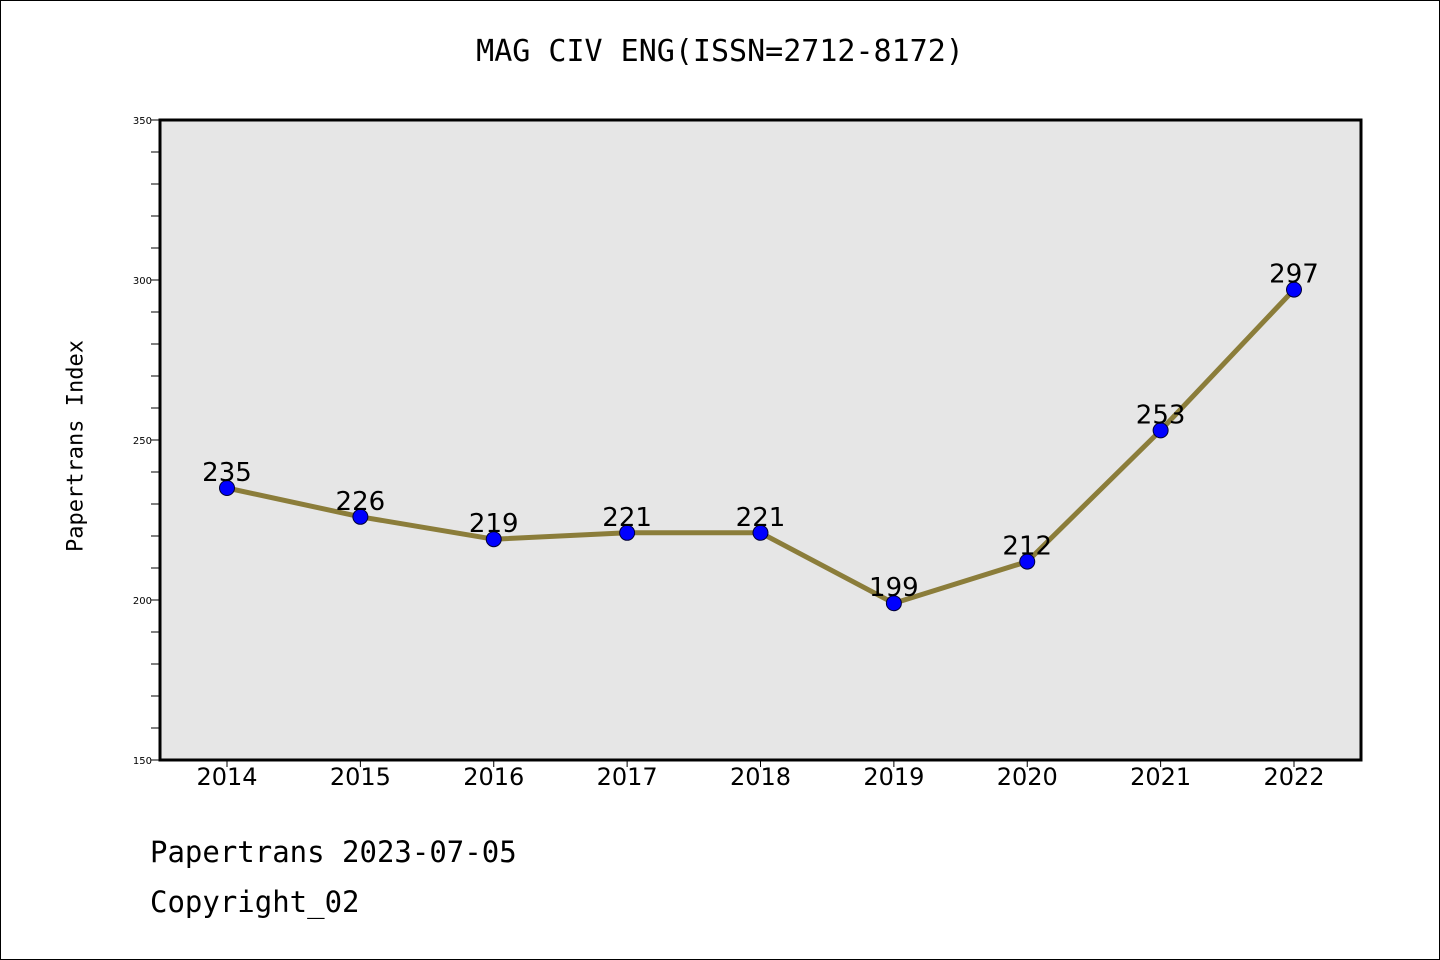 The image size is (1440, 960). Describe the element at coordinates (142, 121) in the screenshot. I see `y-tick-label: 350` at that location.